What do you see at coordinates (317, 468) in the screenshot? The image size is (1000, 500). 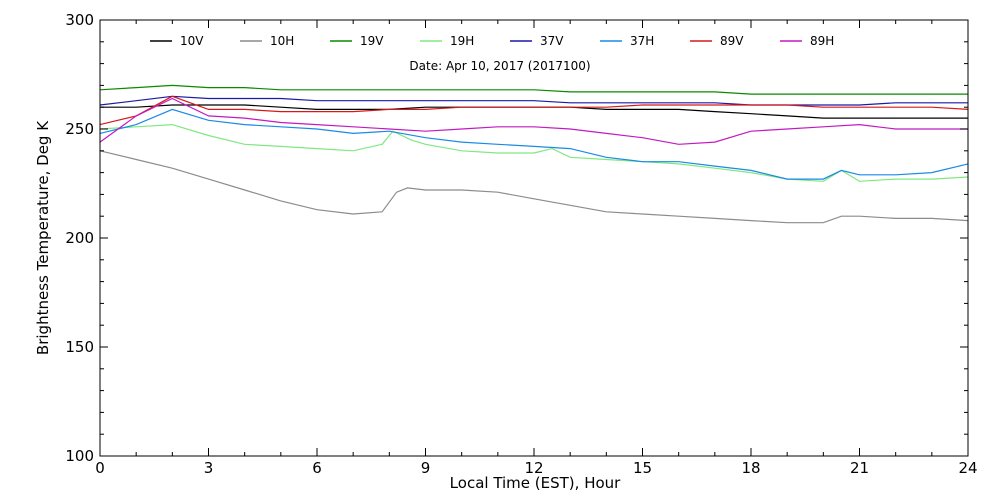 I see `x-tick-label-6: 6` at bounding box center [317, 468].